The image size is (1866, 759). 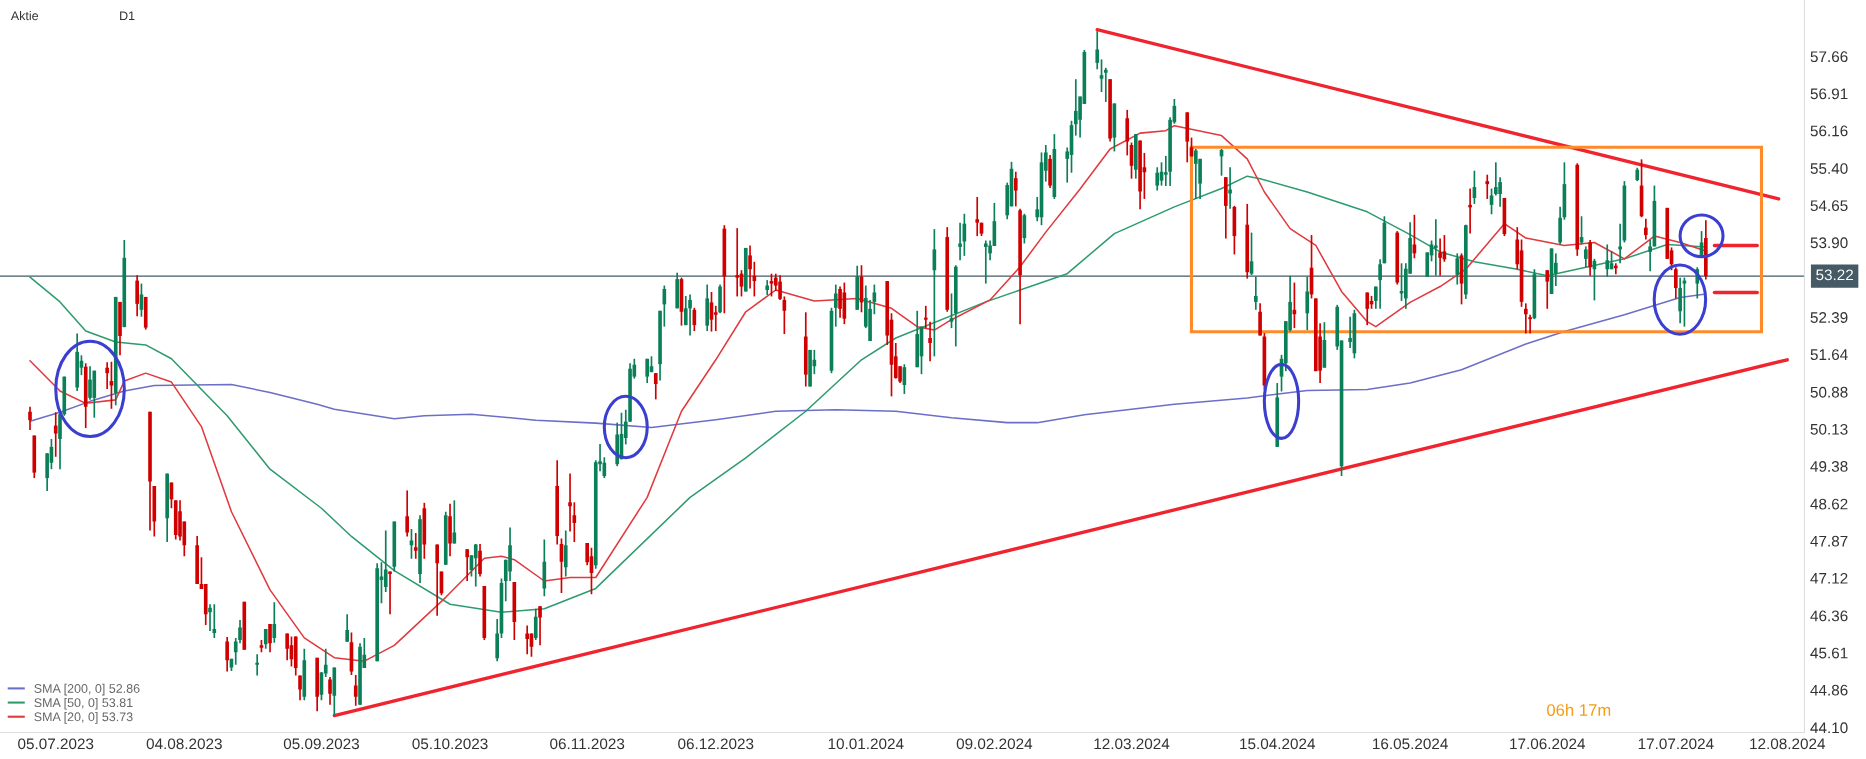 What do you see at coordinates (1829, 616) in the screenshot?
I see `y-tick-label: 46.36` at bounding box center [1829, 616].